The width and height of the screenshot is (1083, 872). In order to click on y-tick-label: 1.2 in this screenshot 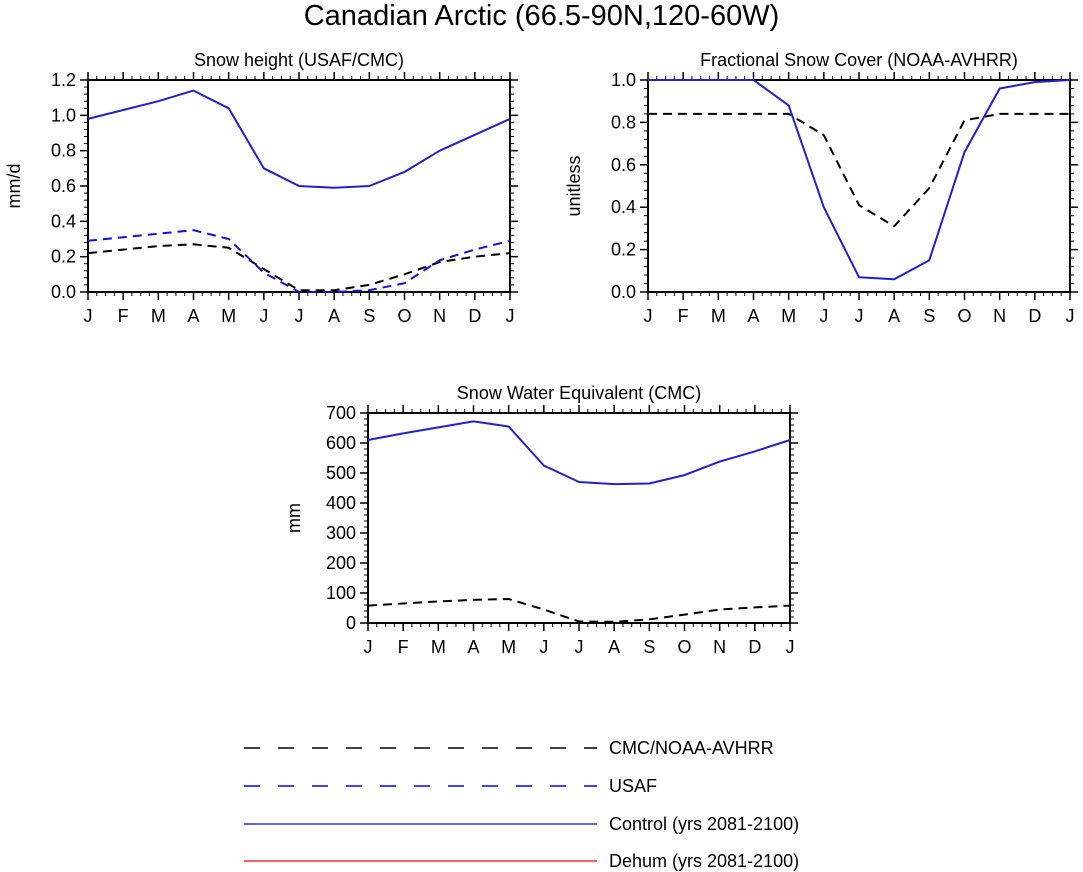, I will do `click(63, 80)`.